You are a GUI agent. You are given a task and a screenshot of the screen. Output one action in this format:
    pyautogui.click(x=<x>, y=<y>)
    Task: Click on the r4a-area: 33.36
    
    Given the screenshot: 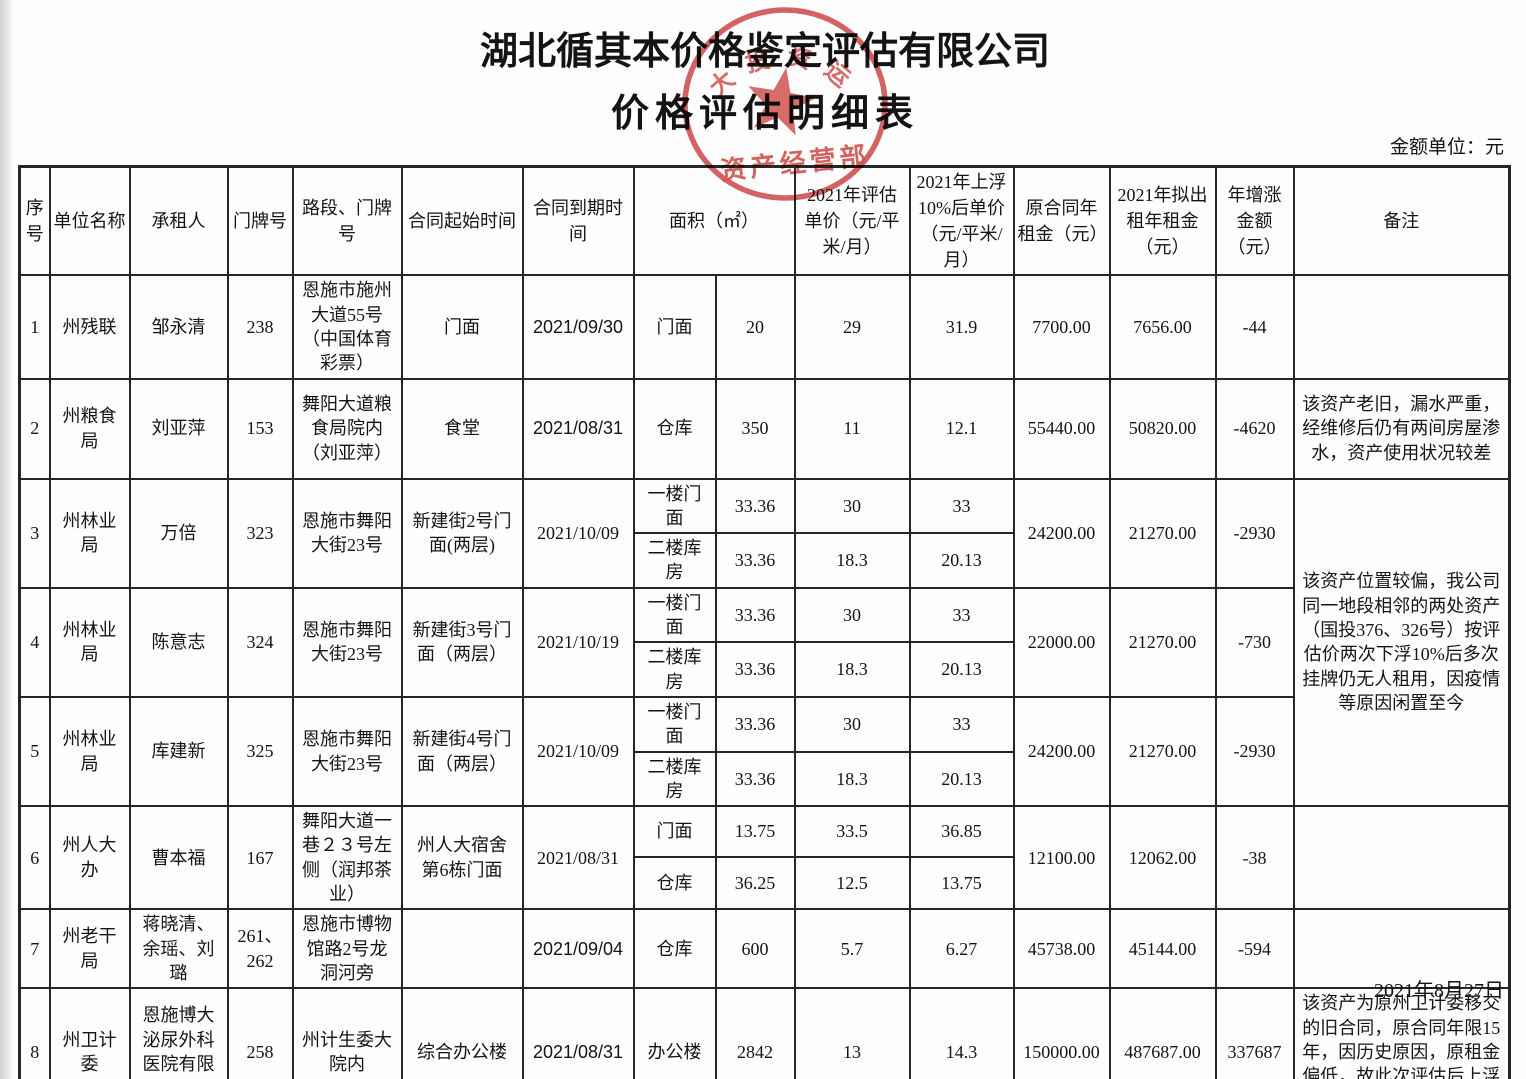 What is the action you would take?
    pyautogui.click(x=755, y=615)
    